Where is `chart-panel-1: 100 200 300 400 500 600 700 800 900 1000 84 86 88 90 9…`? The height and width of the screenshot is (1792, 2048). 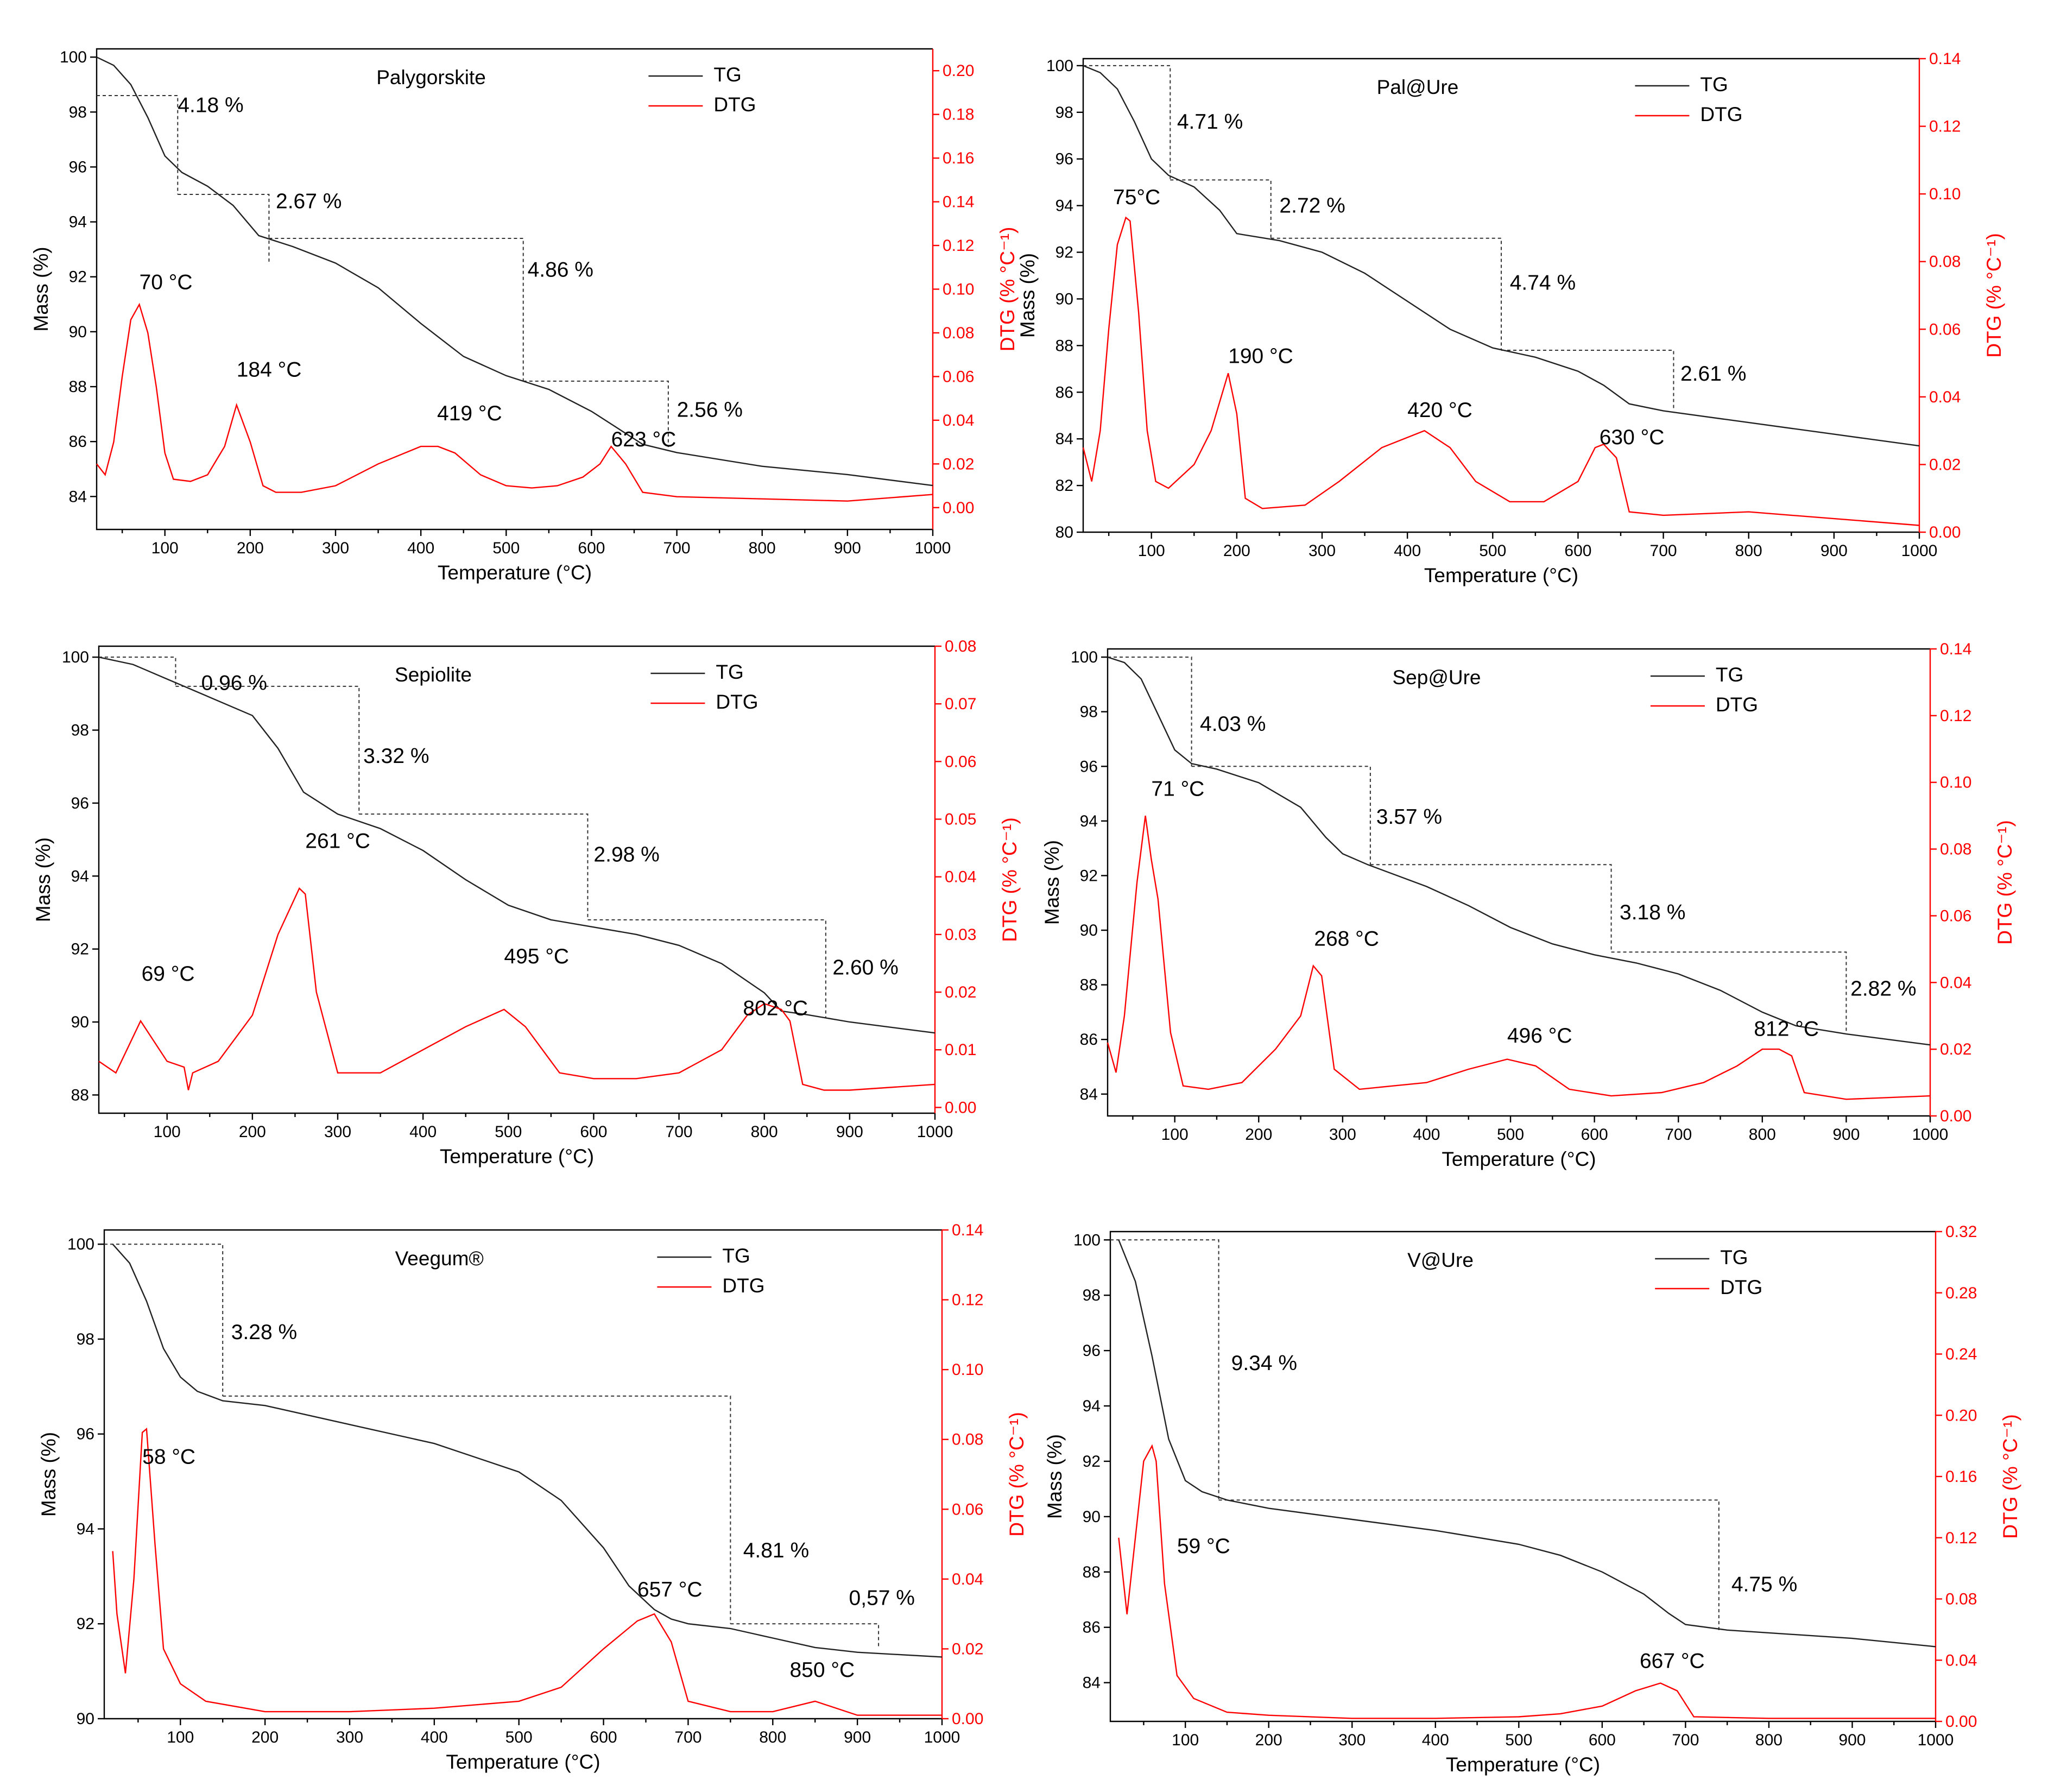
chart-panel-1: 100 200 300 400 500 600 700 800 900 1000 84 86 88 90 9… is located at coordinates (524, 316).